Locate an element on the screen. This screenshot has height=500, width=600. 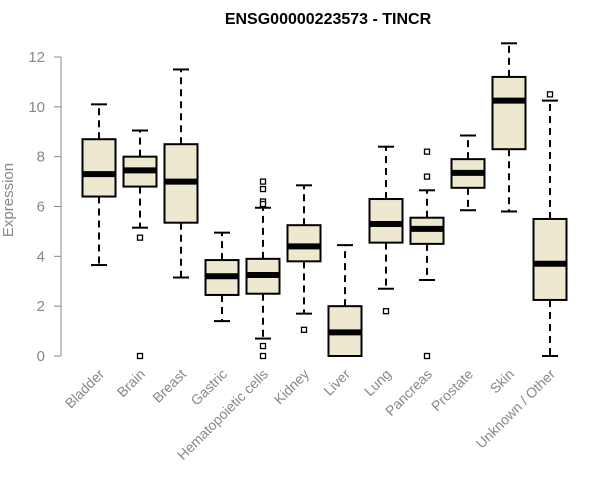
x-category-label: Brain is located at coordinates (131, 383).